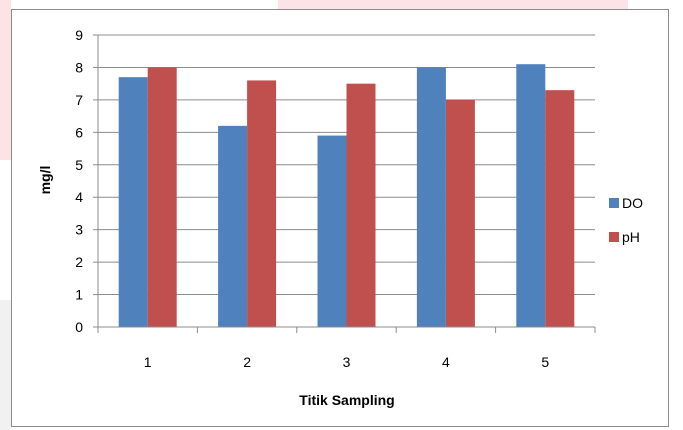 The height and width of the screenshot is (430, 683). What do you see at coordinates (45, 180) in the screenshot?
I see `y-axis-title: mg/l` at bounding box center [45, 180].